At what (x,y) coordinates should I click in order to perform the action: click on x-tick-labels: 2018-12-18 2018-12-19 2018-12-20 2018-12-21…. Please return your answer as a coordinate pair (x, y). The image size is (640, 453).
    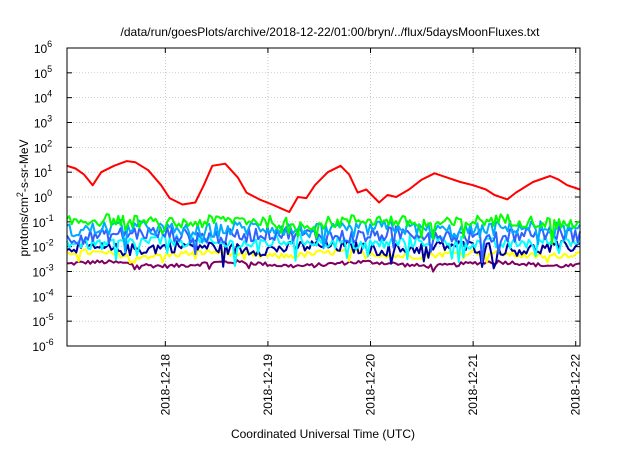
    Looking at the image, I should click on (370, 385).